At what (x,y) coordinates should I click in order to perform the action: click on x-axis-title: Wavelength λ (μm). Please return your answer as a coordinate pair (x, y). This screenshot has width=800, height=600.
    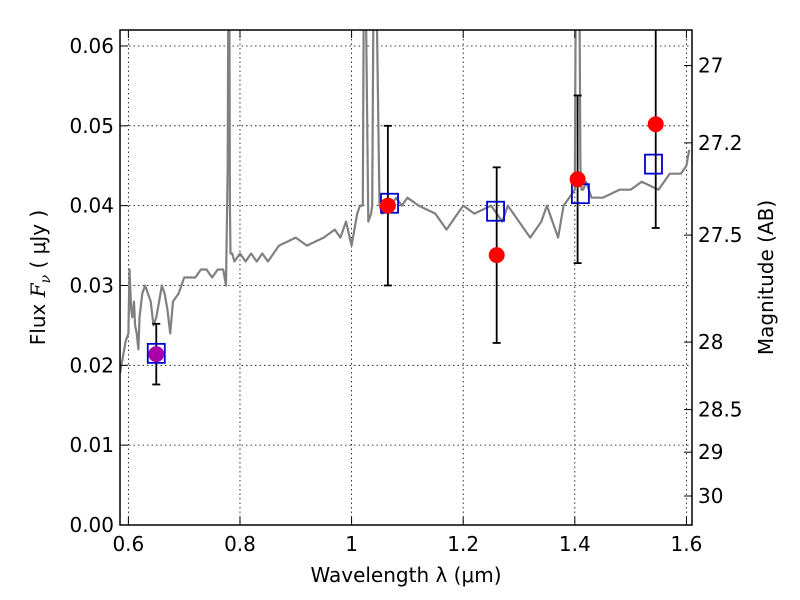
    Looking at the image, I should click on (405, 575).